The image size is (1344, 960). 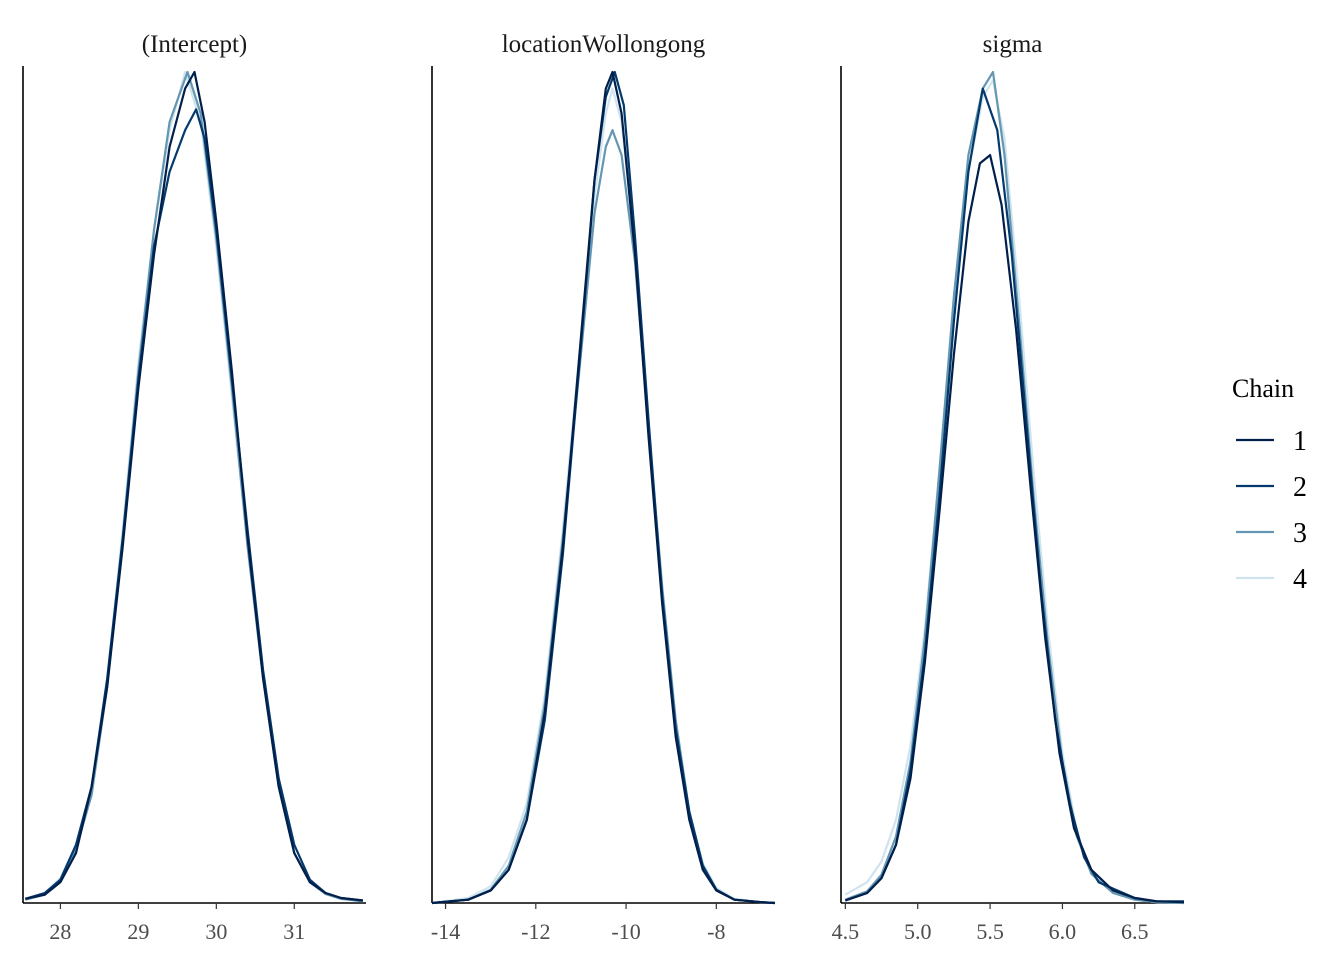 What do you see at coordinates (1271, 533) in the screenshot?
I see `legend-item: 3` at bounding box center [1271, 533].